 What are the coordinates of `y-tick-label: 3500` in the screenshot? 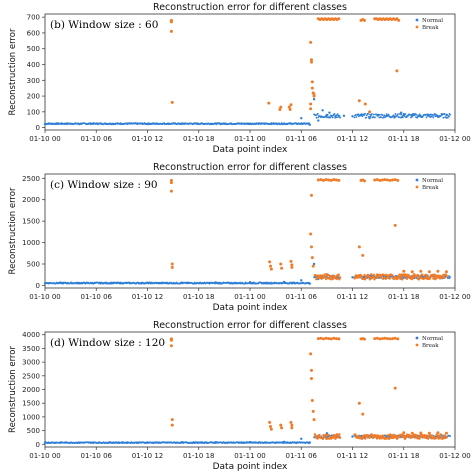 It's located at (31, 349).